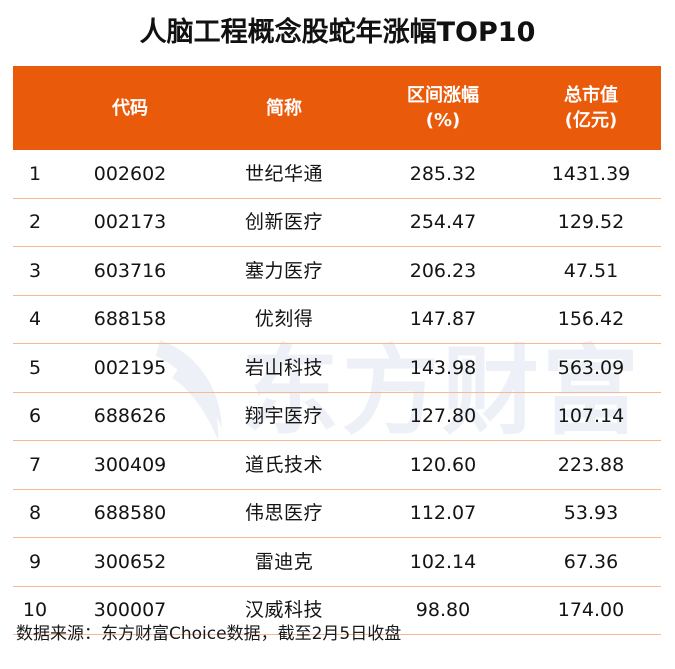  I want to click on cell-change: 143.98, so click(443, 367).